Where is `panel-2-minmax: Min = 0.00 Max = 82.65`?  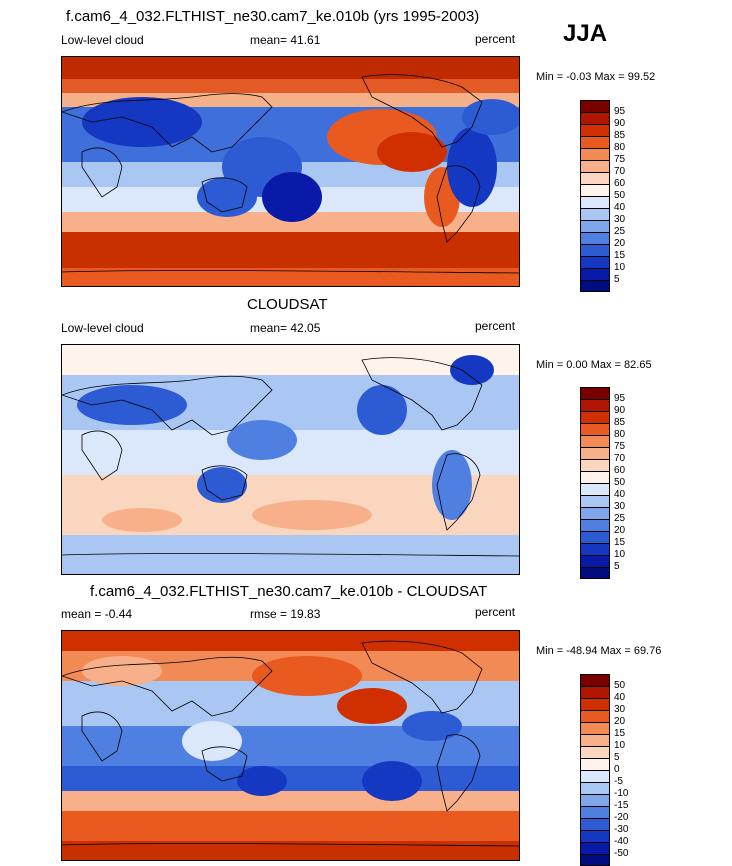 panel-2-minmax: Min = 0.00 Max = 82.65 is located at coordinates (594, 365).